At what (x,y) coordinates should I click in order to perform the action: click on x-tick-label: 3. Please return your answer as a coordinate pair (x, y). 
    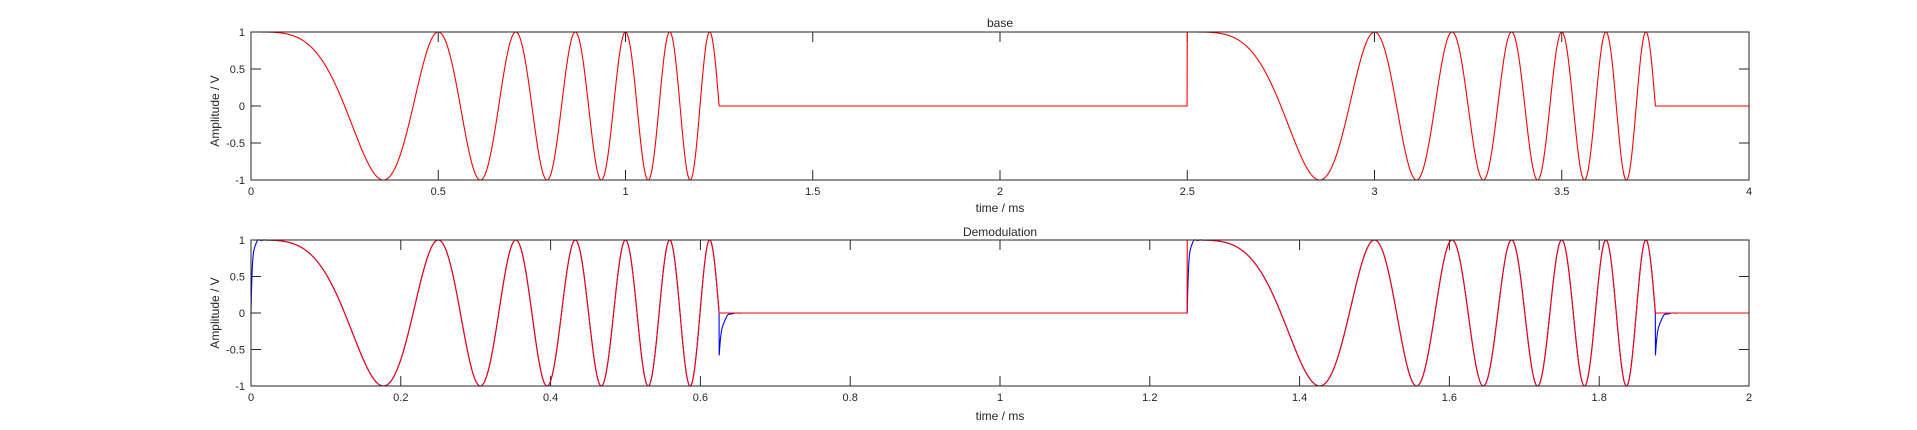
    Looking at the image, I should click on (1374, 192).